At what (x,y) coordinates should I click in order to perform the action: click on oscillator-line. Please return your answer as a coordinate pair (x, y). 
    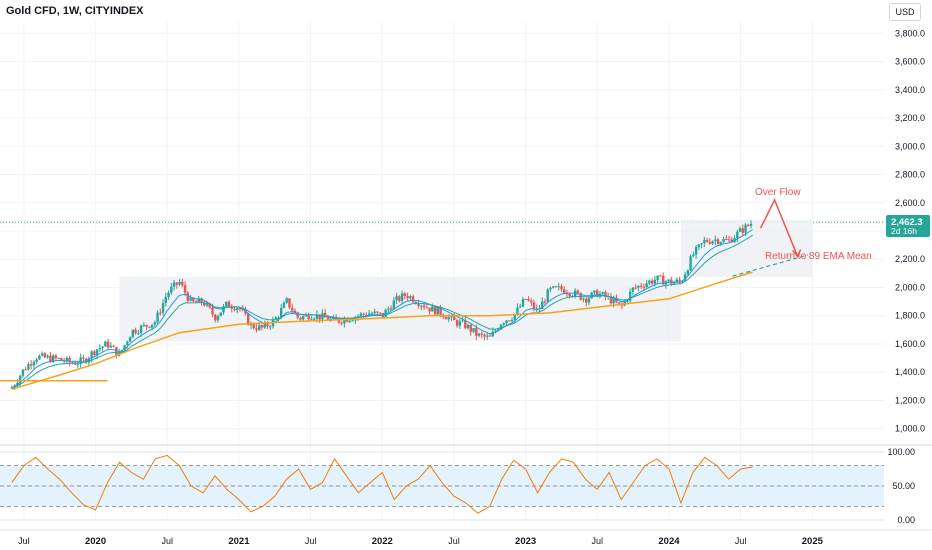
    Looking at the image, I should click on (382, 484).